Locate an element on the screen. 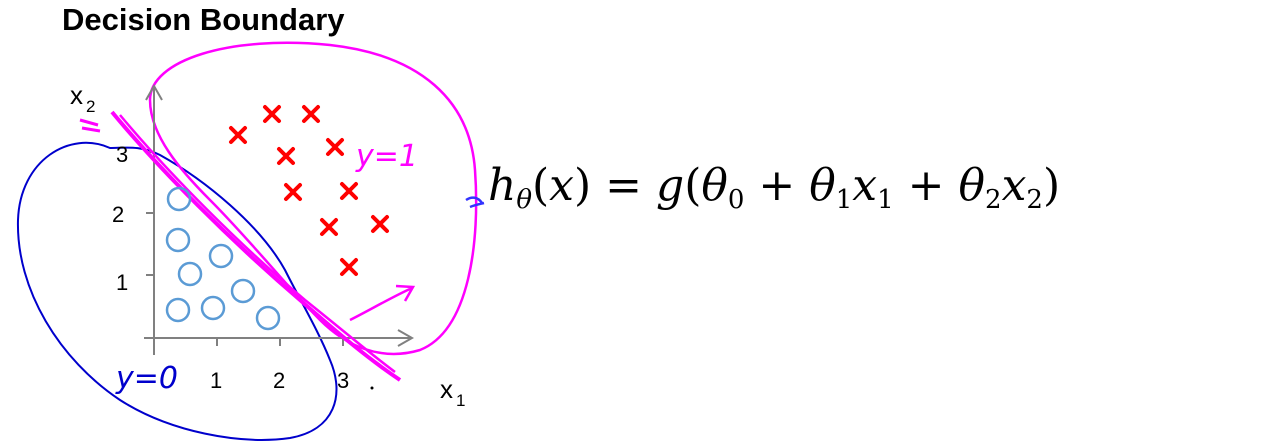 The image size is (1263, 446). x-axis-arrow is located at coordinates (406, 338).